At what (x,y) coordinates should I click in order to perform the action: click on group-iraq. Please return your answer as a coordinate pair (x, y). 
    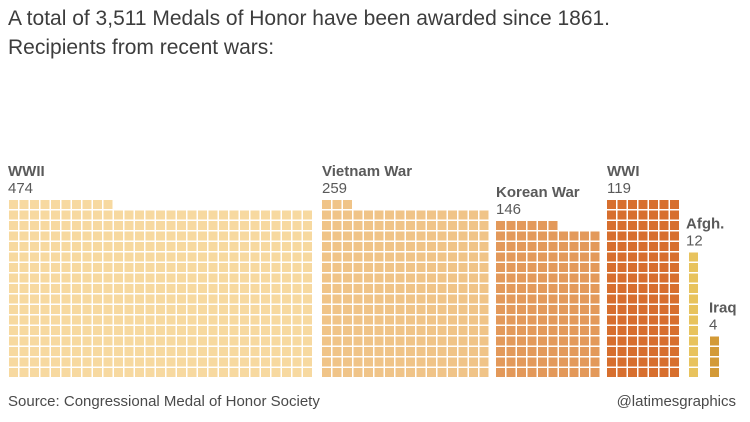
    Looking at the image, I should click on (714, 356).